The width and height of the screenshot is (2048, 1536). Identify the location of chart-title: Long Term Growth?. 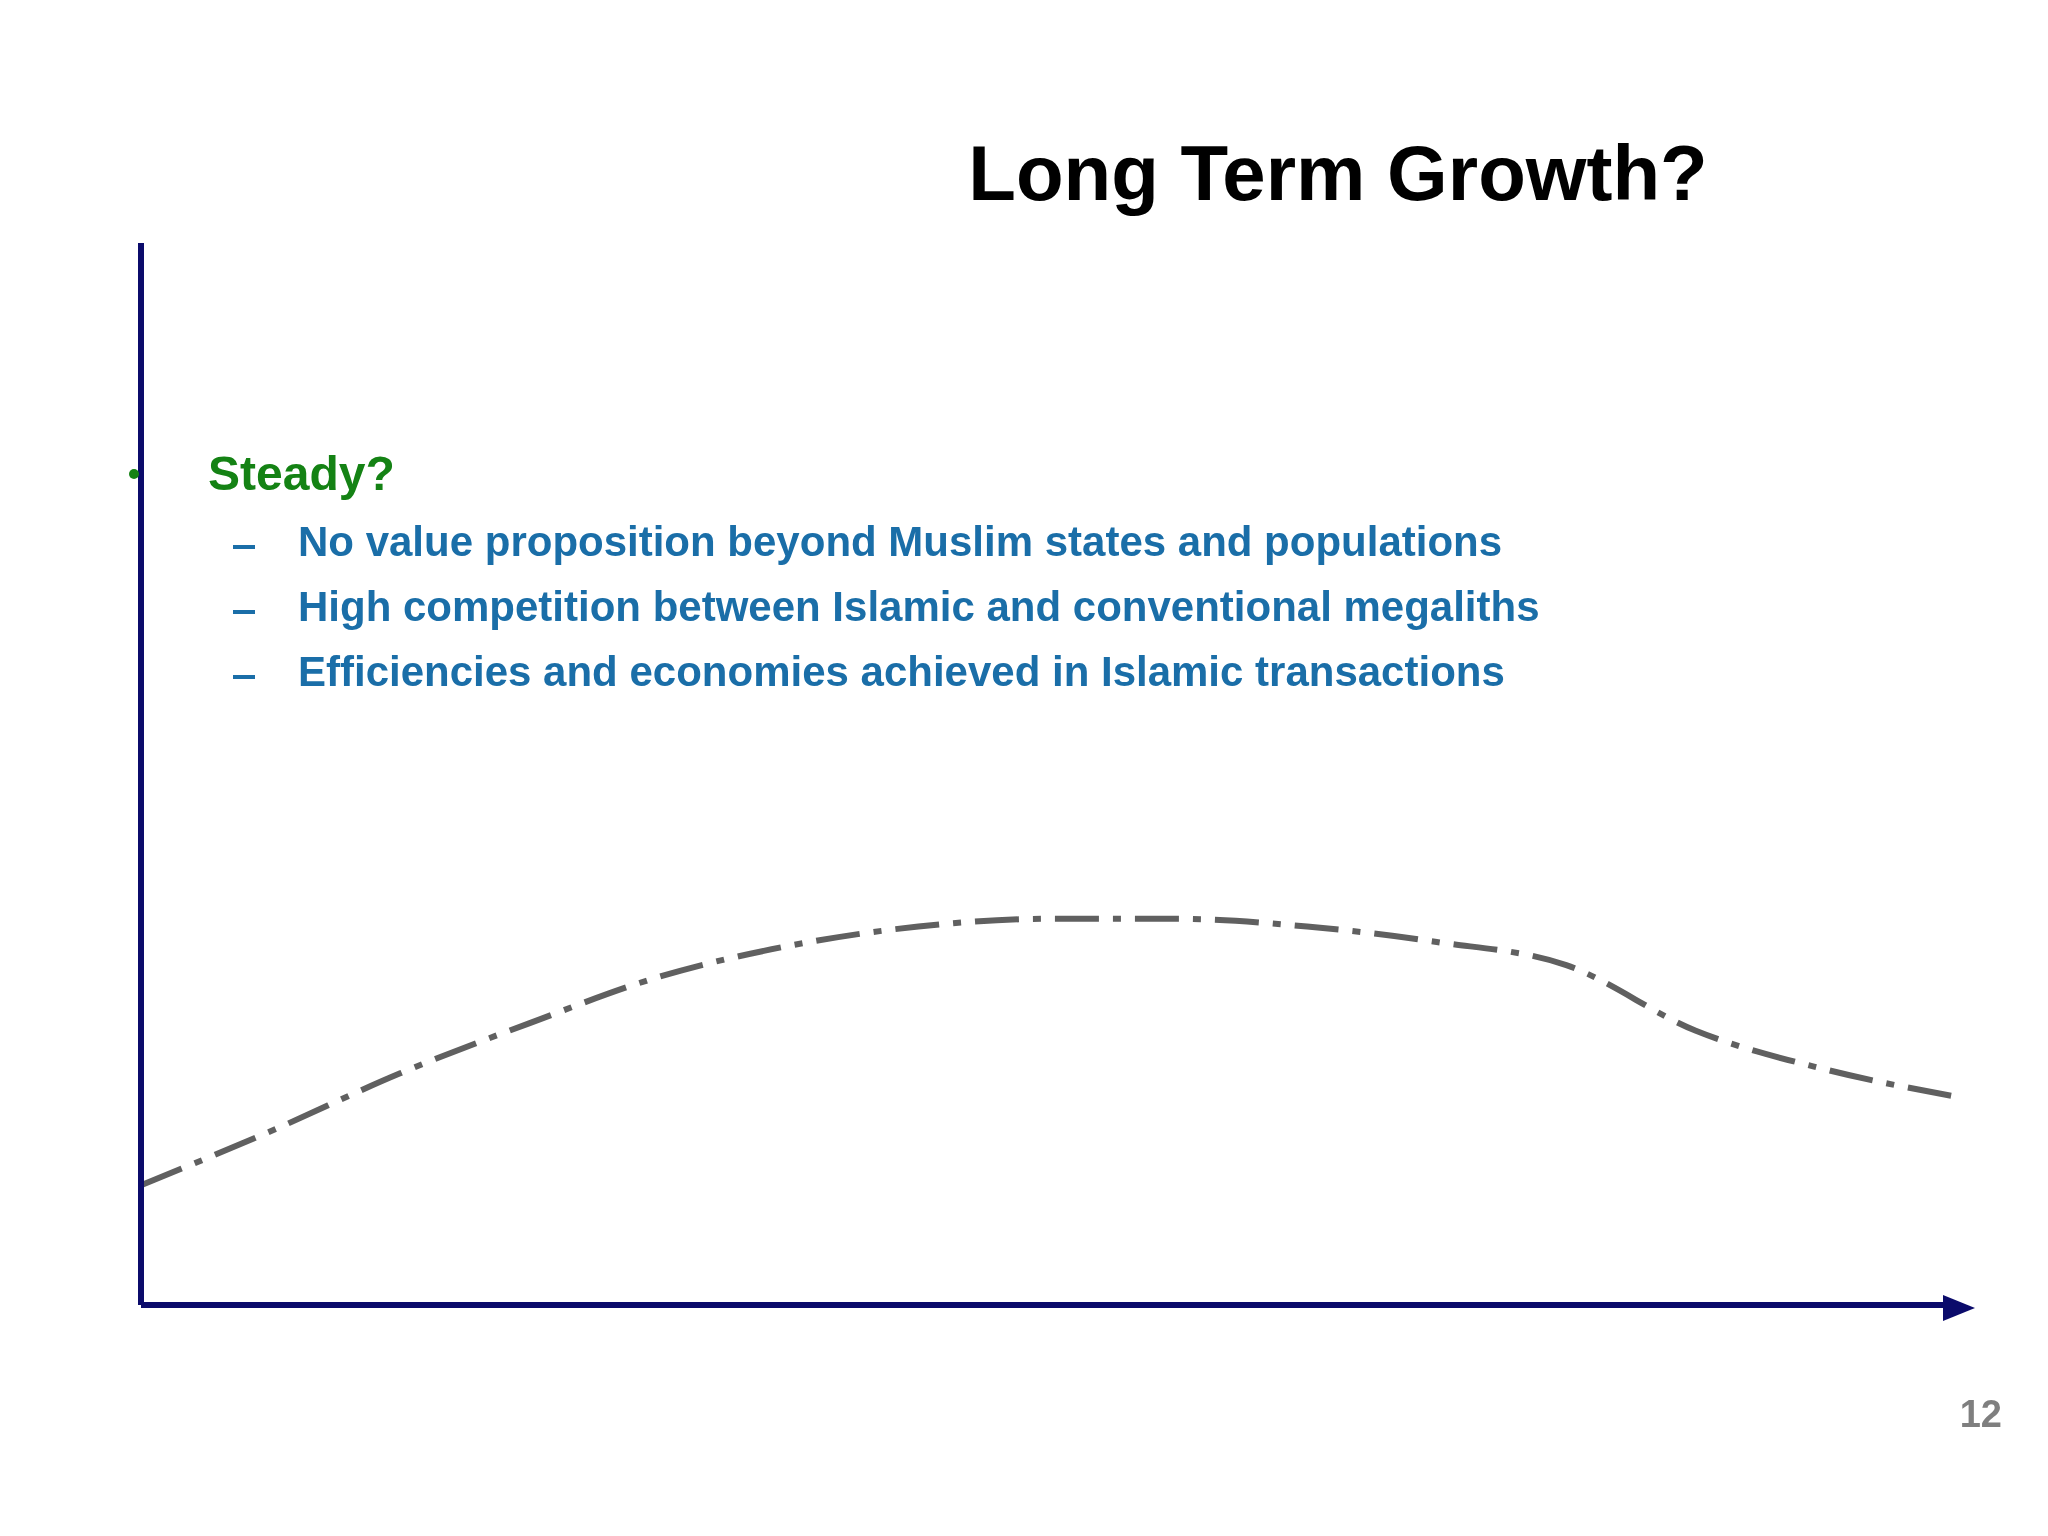
(1338, 173).